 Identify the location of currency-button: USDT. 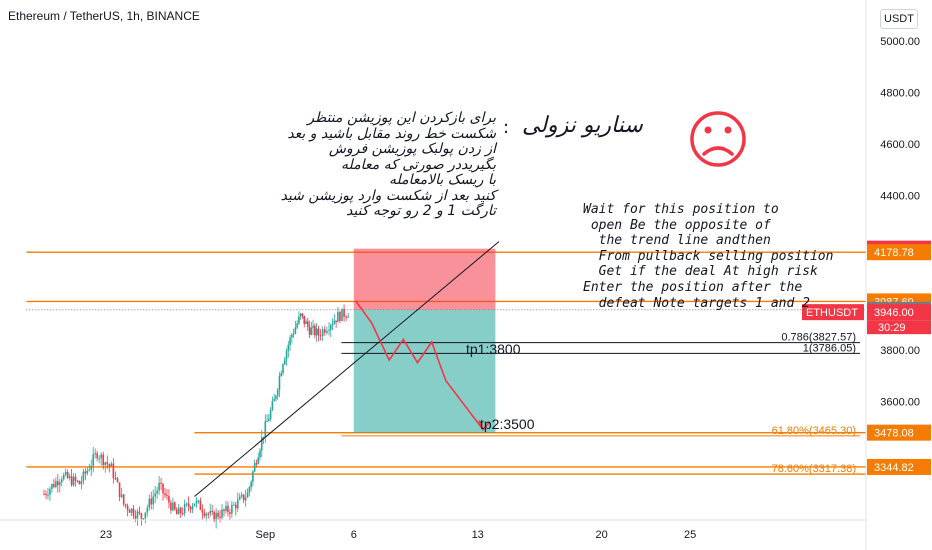
(899, 19).